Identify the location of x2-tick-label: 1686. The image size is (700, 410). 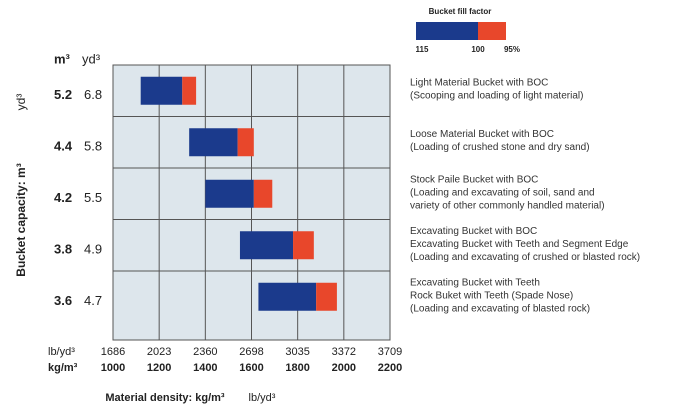
(113, 352).